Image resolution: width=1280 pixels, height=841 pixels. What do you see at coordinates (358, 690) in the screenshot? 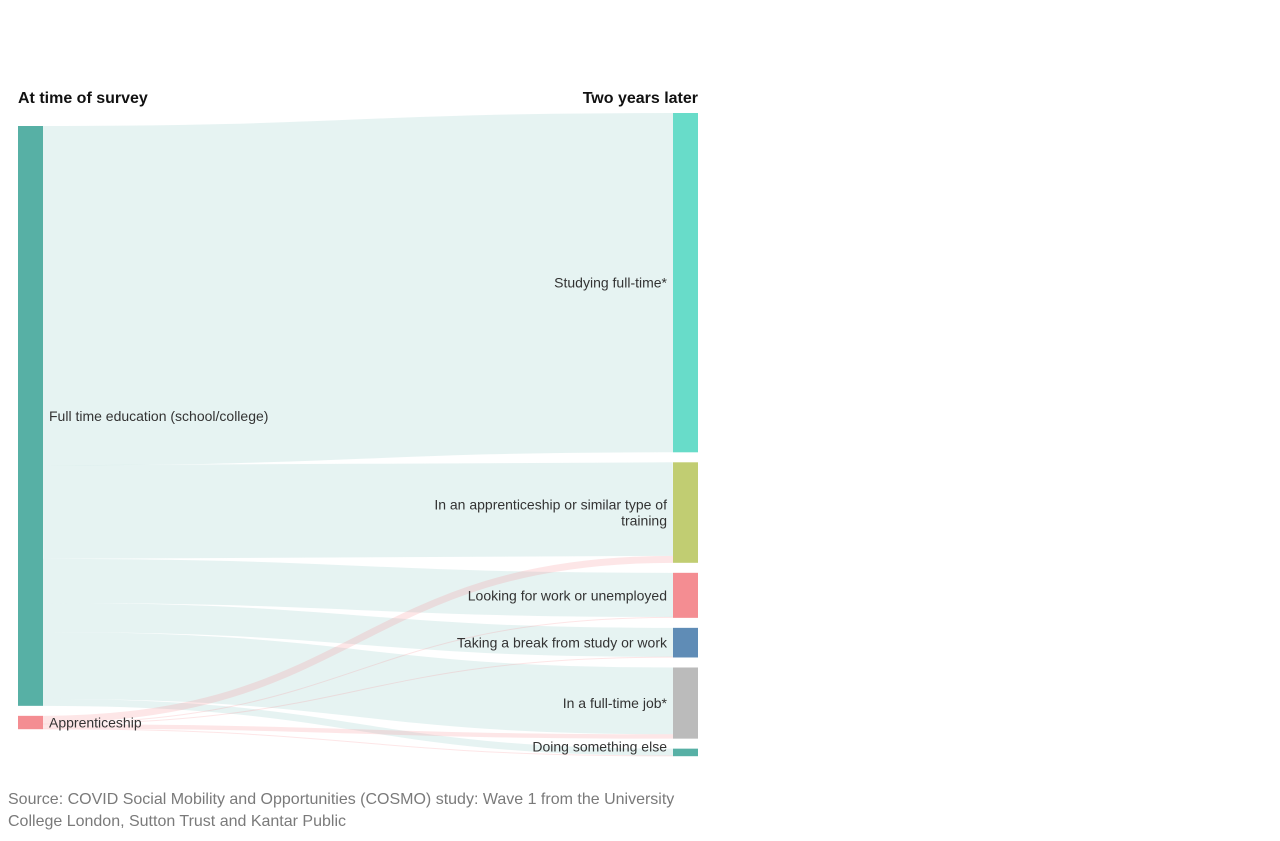
I see `flow-app-to-break` at bounding box center [358, 690].